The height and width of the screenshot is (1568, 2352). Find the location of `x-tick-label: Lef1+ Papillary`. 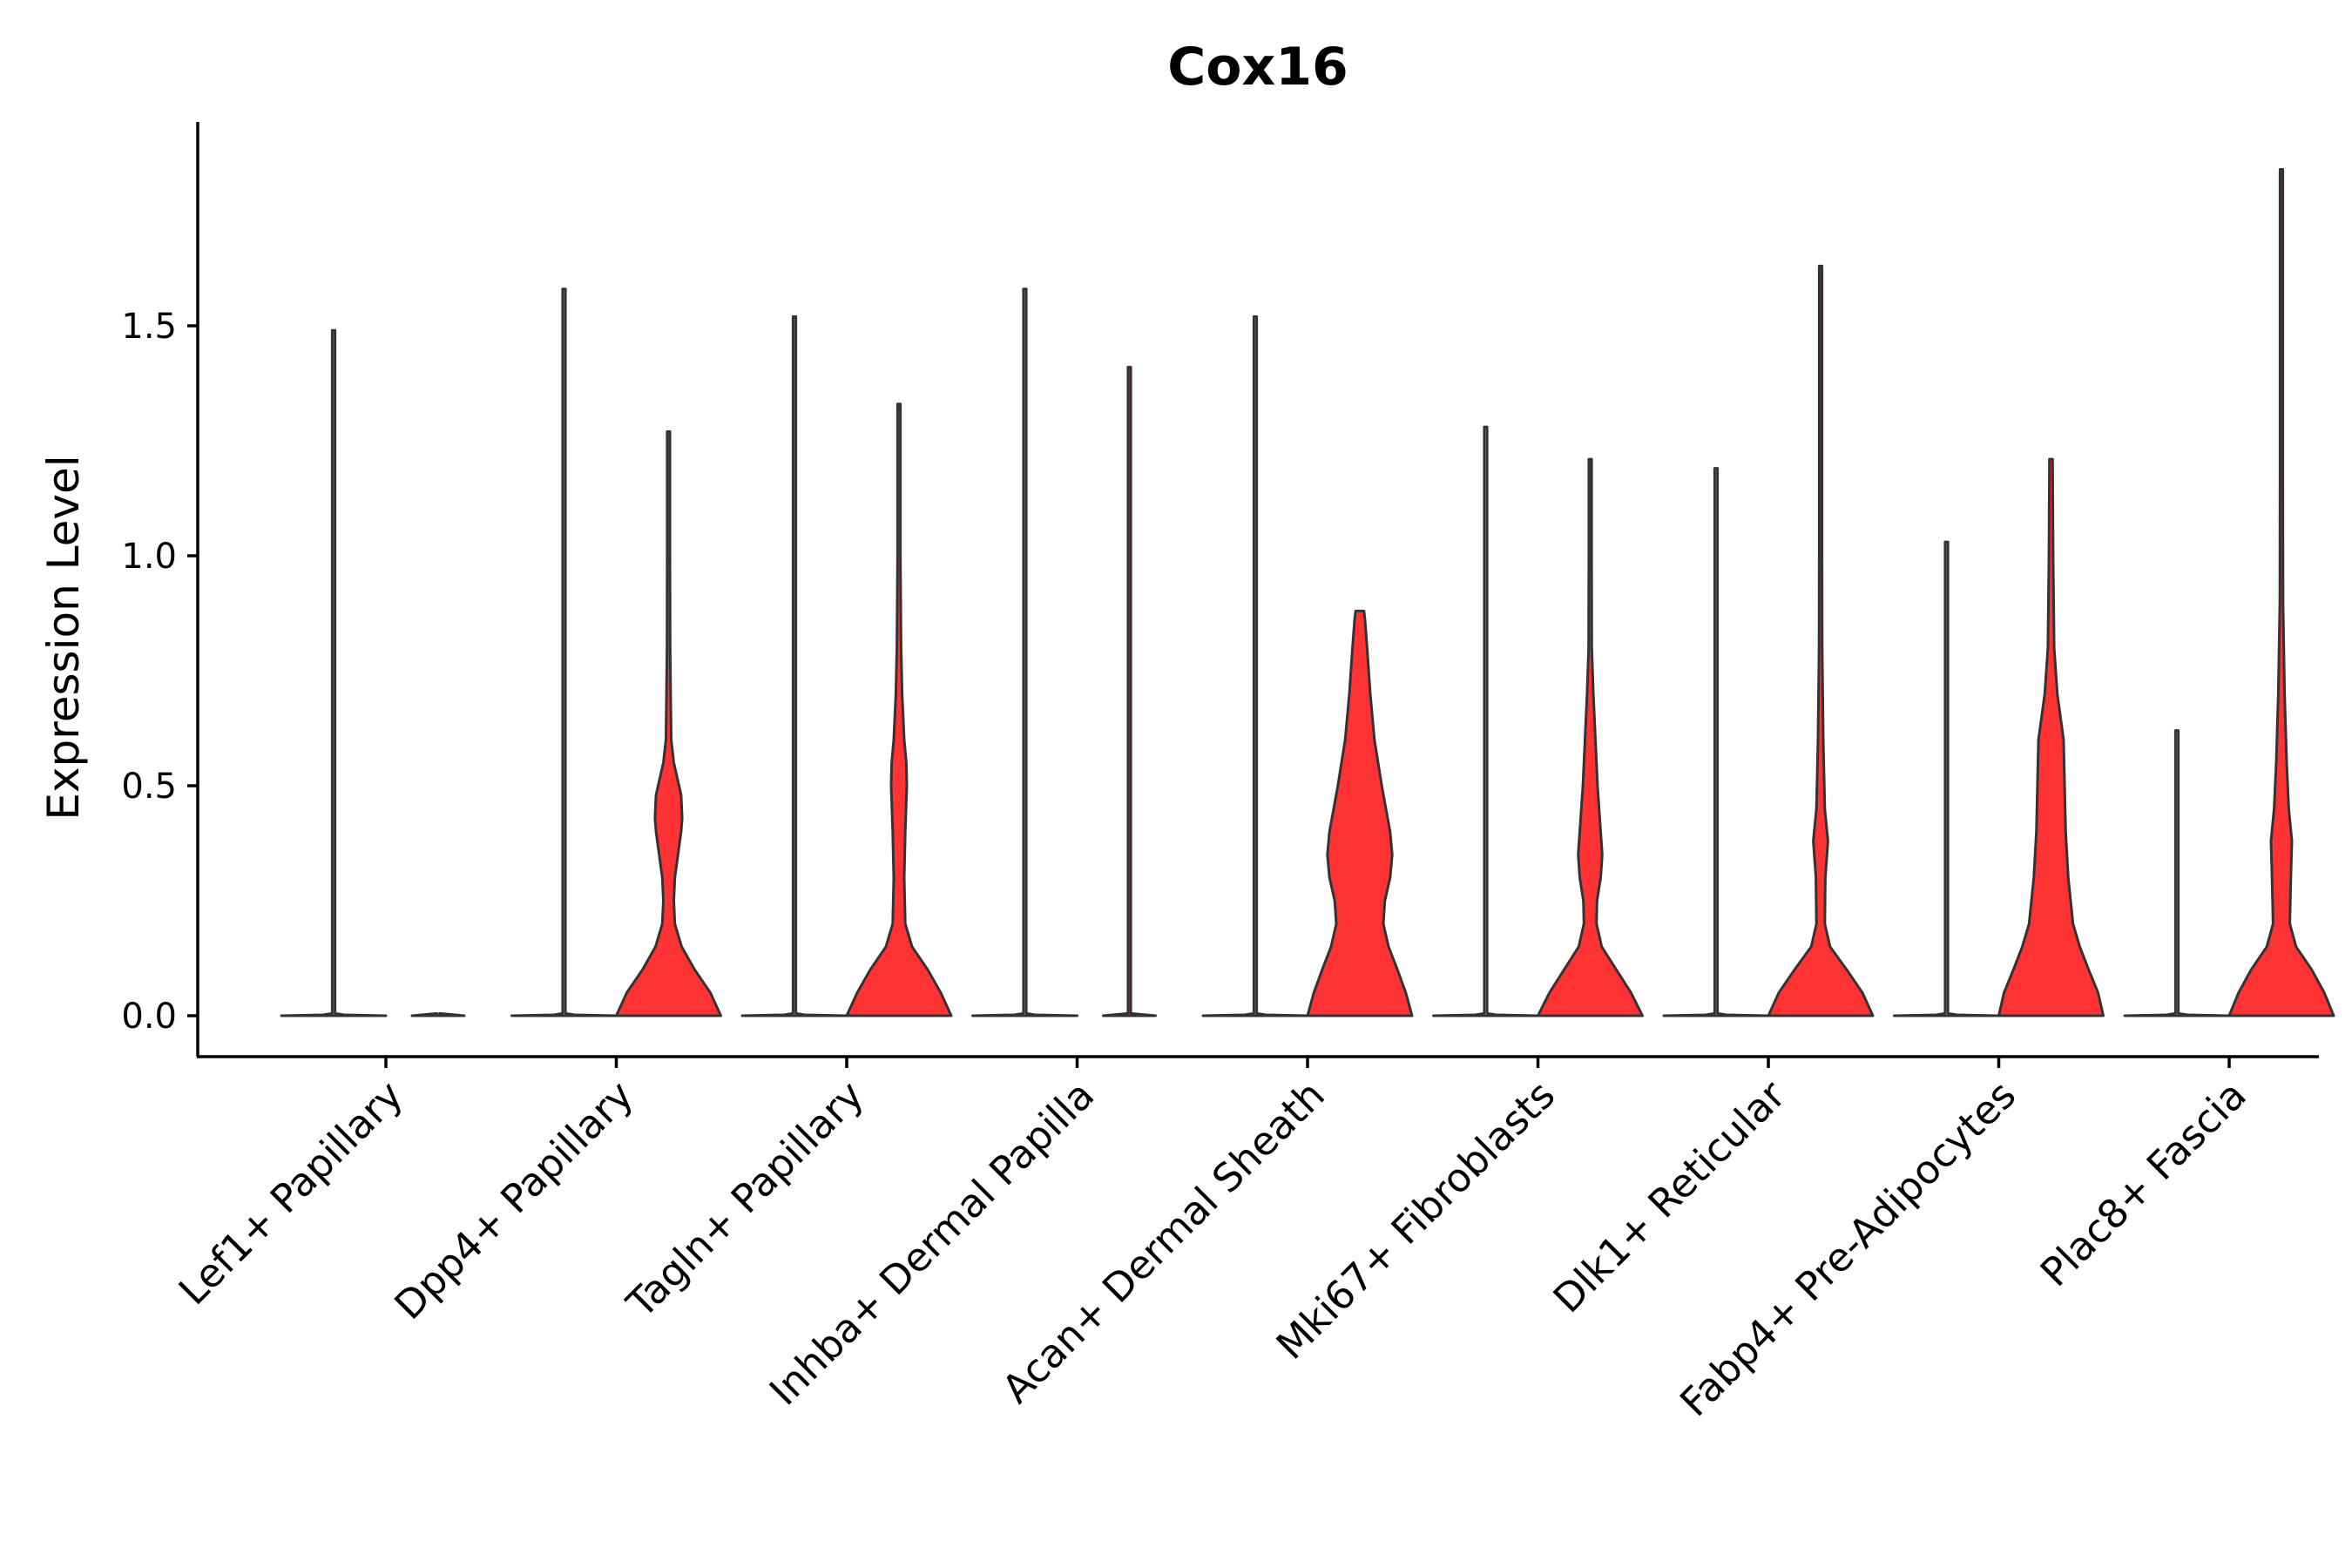

x-tick-label: Lef1+ Papillary is located at coordinates (291, 1192).